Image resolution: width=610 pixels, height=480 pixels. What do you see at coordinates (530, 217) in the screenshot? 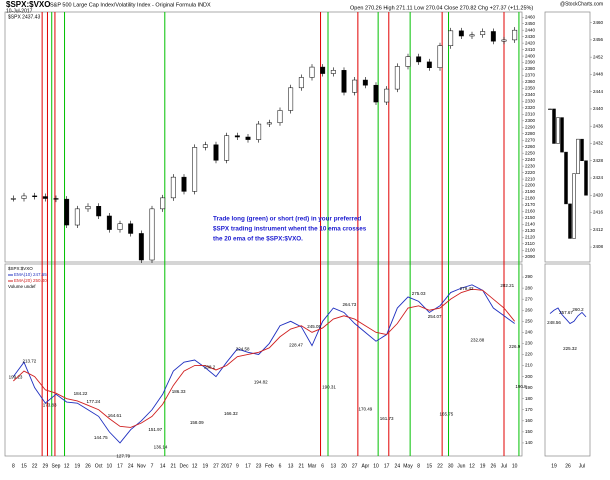
I see `y-tick-label: 2150` at bounding box center [530, 217].